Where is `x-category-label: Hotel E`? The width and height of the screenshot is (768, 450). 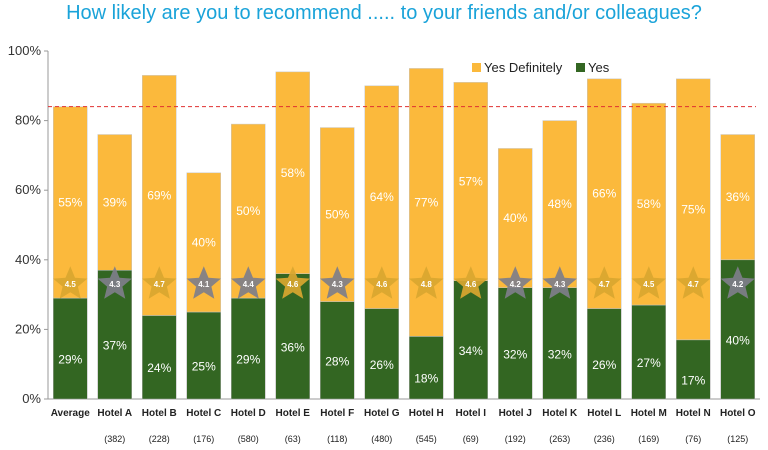 x-category-label: Hotel E is located at coordinates (293, 413).